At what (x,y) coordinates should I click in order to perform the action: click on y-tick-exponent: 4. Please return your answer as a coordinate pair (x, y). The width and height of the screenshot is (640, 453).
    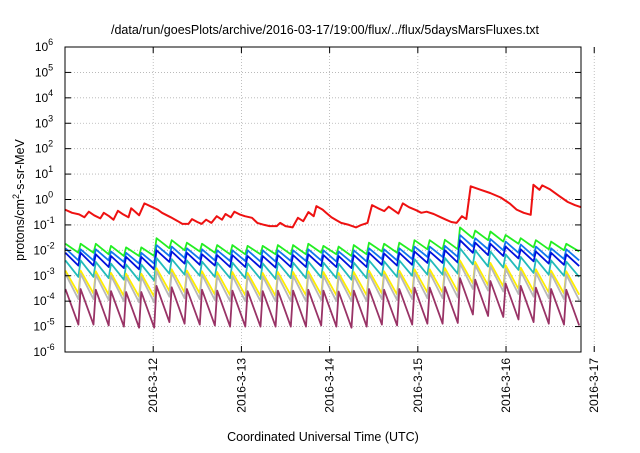
    Looking at the image, I should click on (50, 93).